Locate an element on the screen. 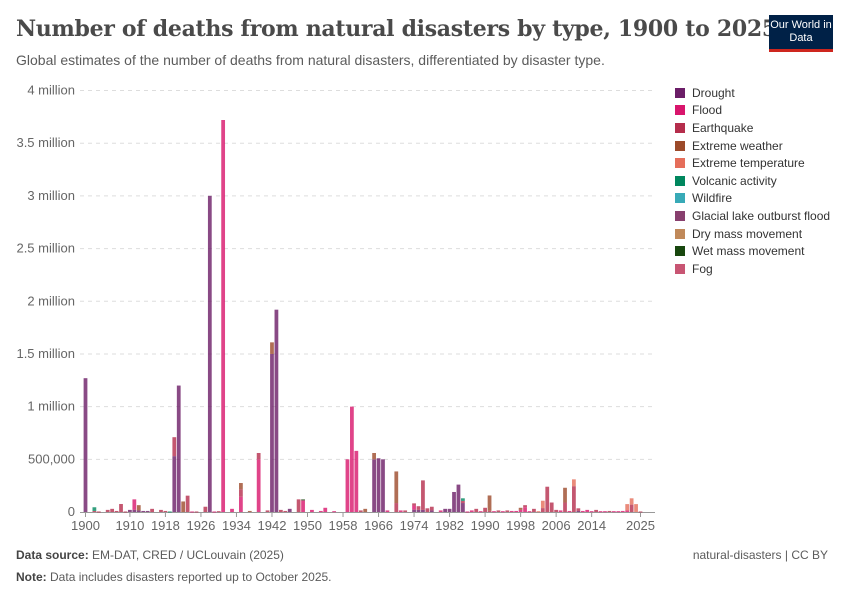  legend-item: Glacial lake outburst flood is located at coordinates (752, 216).